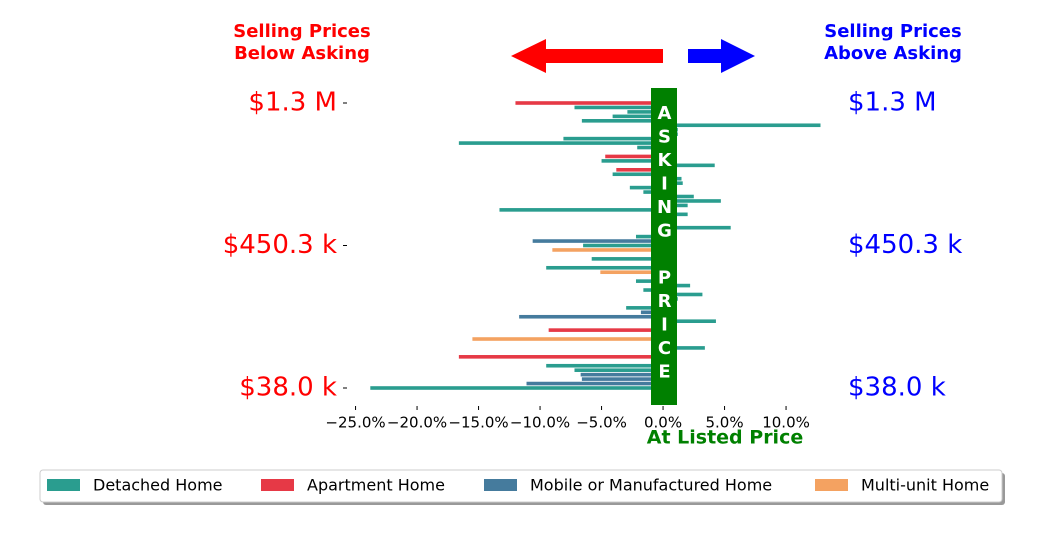 This screenshot has height=541, width=1042. Describe the element at coordinates (905, 245) in the screenshot. I see `y-tick-label-right: $450.3 k` at that location.